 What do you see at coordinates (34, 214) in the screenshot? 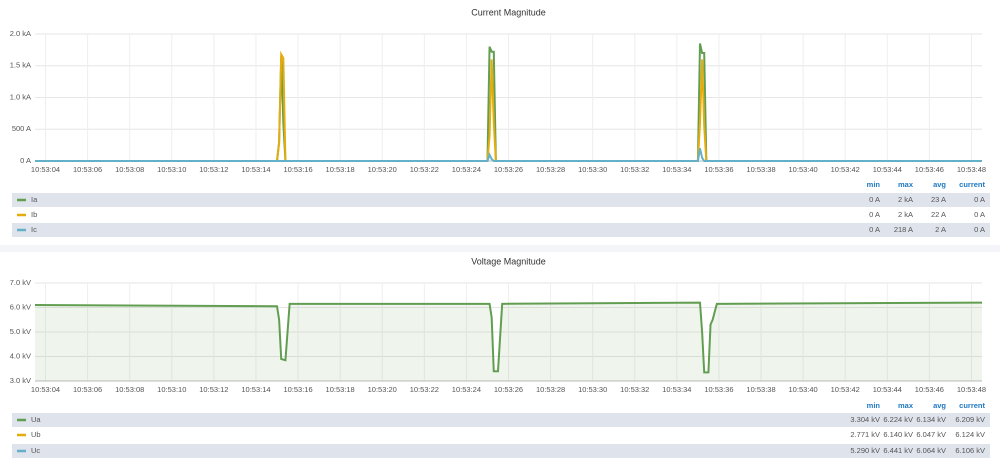
I see `legend-name: Ib` at bounding box center [34, 214].